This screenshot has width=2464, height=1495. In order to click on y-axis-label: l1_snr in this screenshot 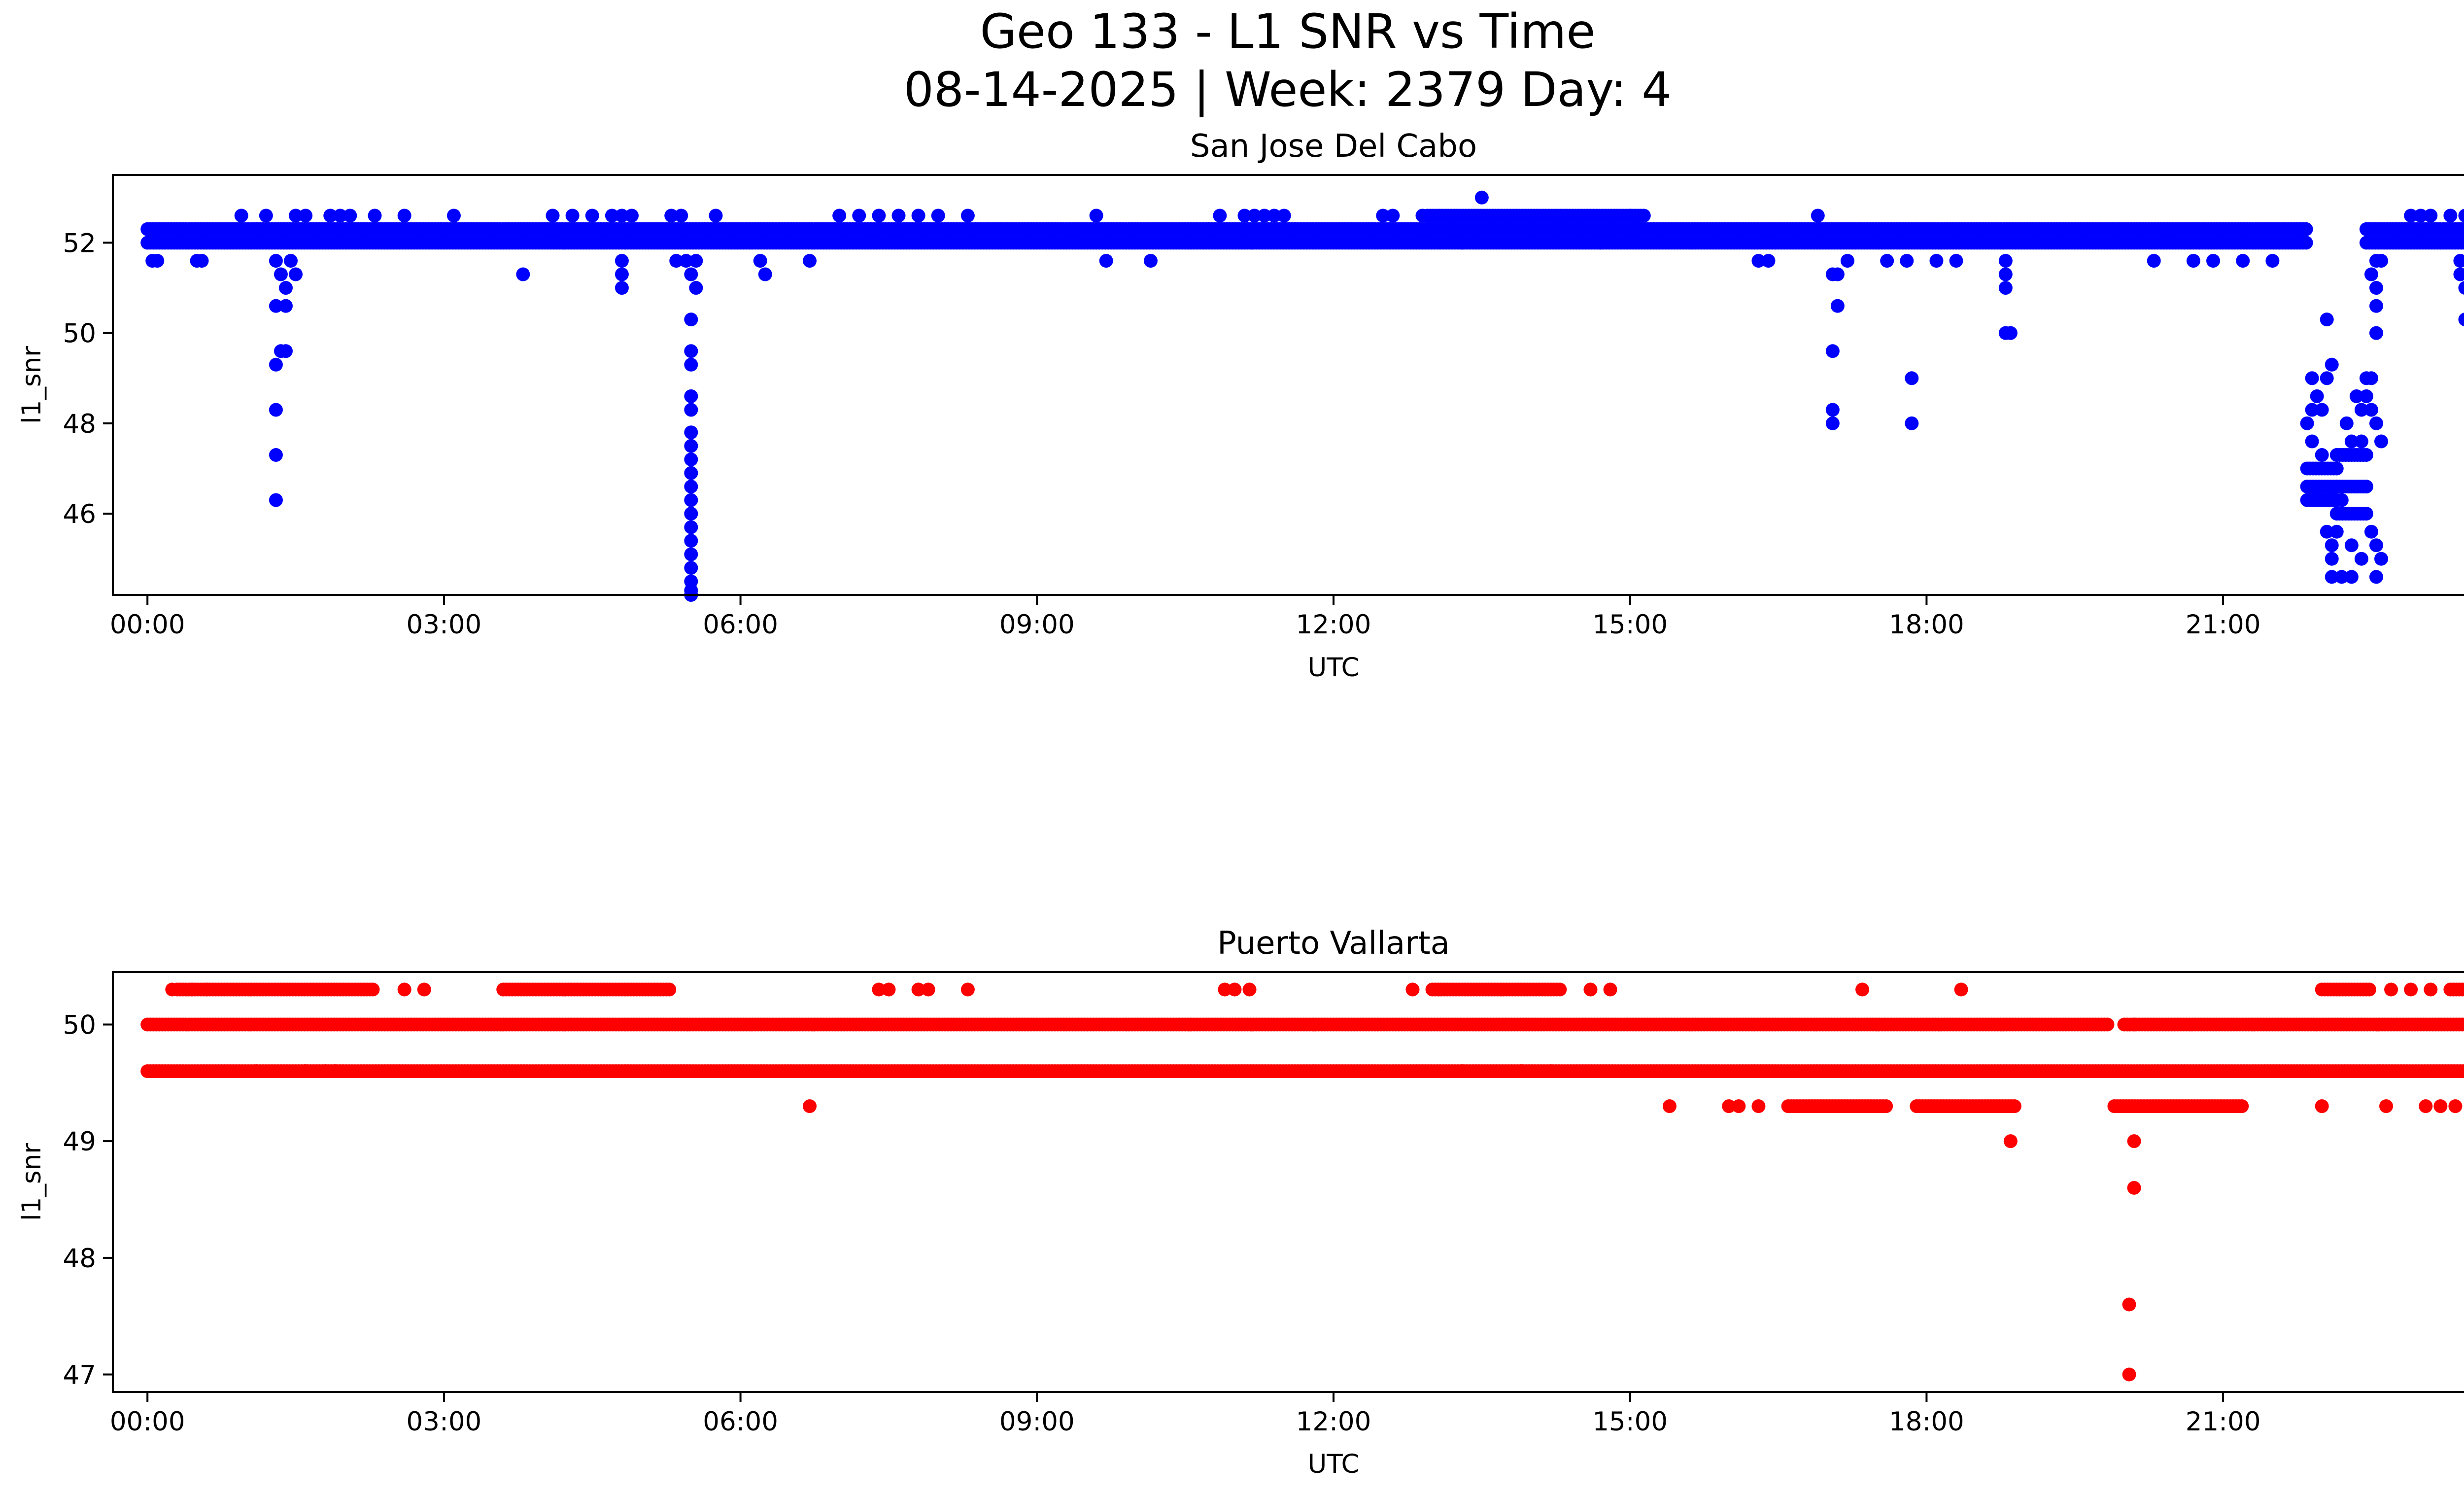, I will do `click(32, 385)`.